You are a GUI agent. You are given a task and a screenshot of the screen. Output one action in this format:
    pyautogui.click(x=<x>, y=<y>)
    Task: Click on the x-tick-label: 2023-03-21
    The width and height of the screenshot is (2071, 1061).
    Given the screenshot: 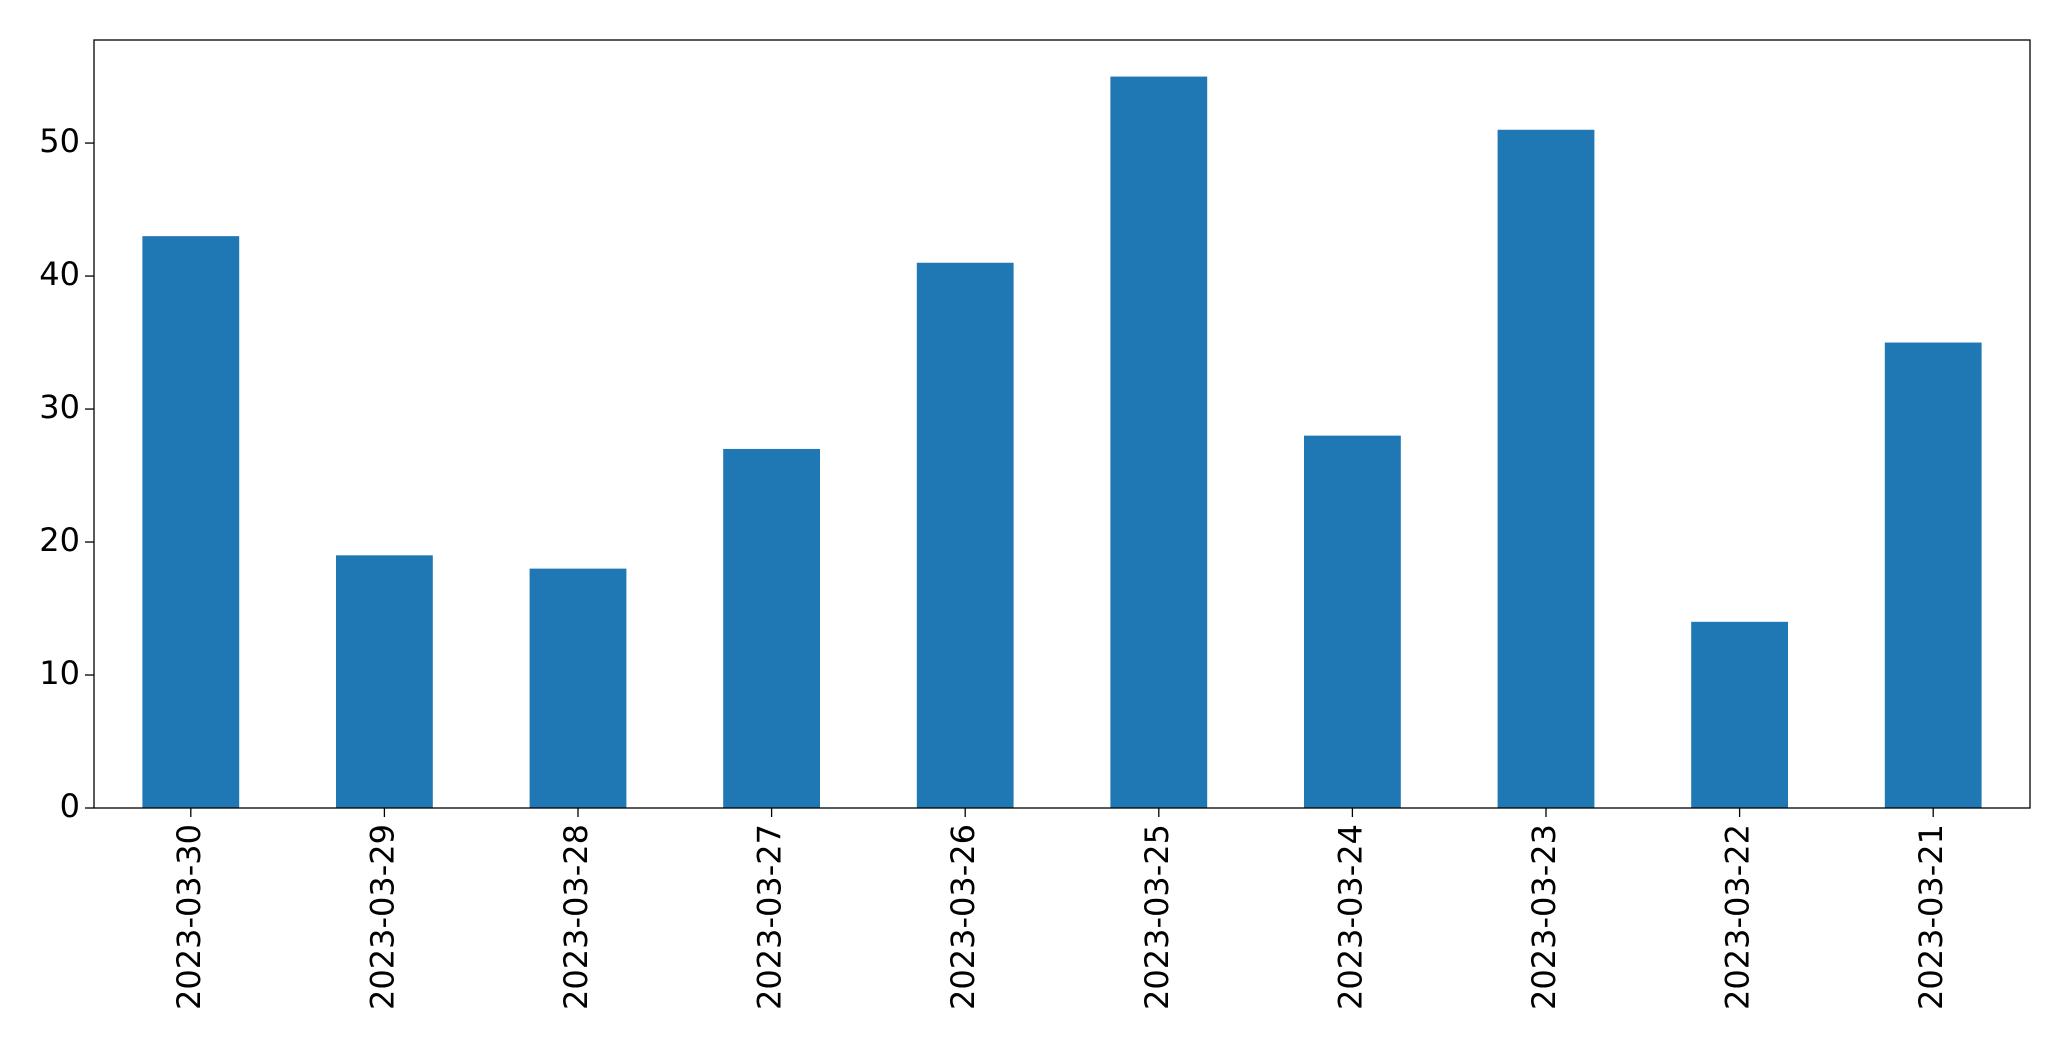 What is the action you would take?
    pyautogui.click(x=1931, y=917)
    